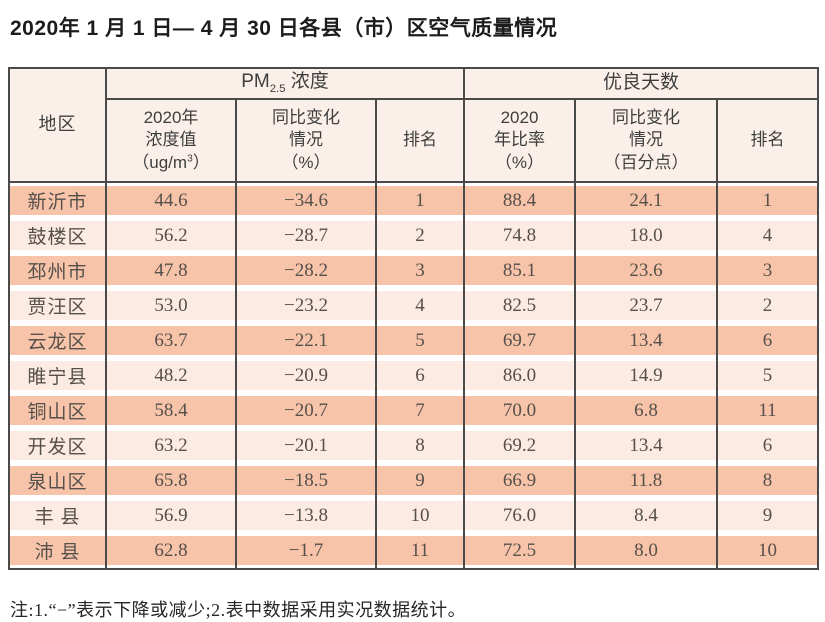 Image resolution: width=825 pixels, height=622 pixels. What do you see at coordinates (646, 445) in the screenshot?
I see `value-cell: 13.4` at bounding box center [646, 445].